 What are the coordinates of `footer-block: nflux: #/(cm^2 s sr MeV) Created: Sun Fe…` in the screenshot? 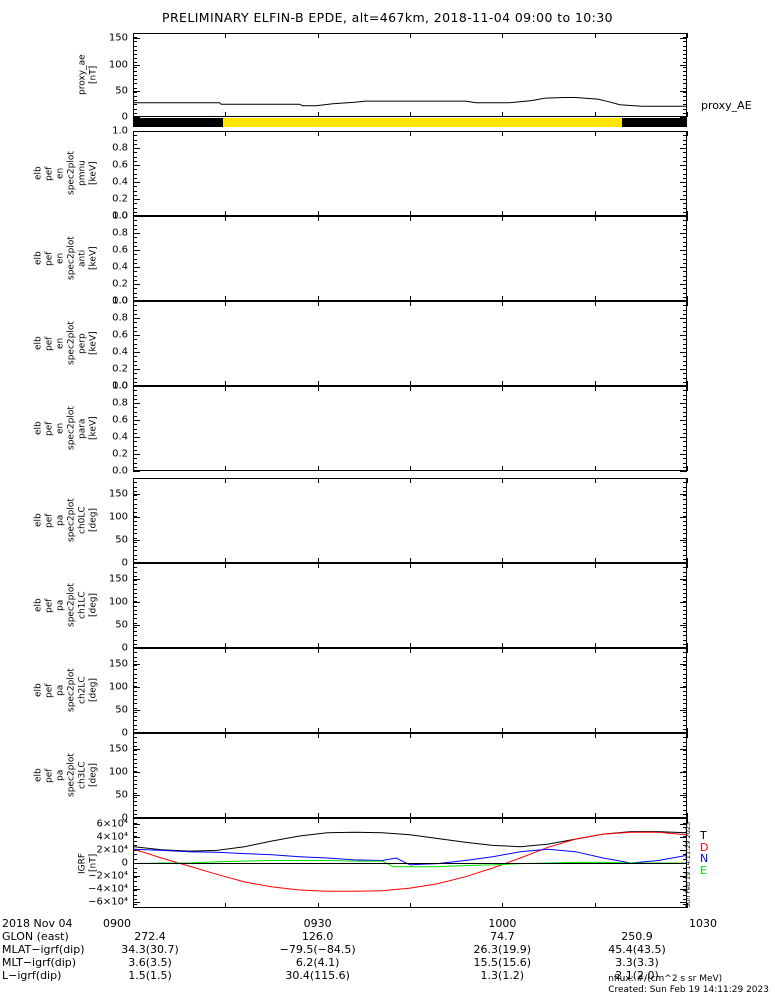 It's located at (688, 985).